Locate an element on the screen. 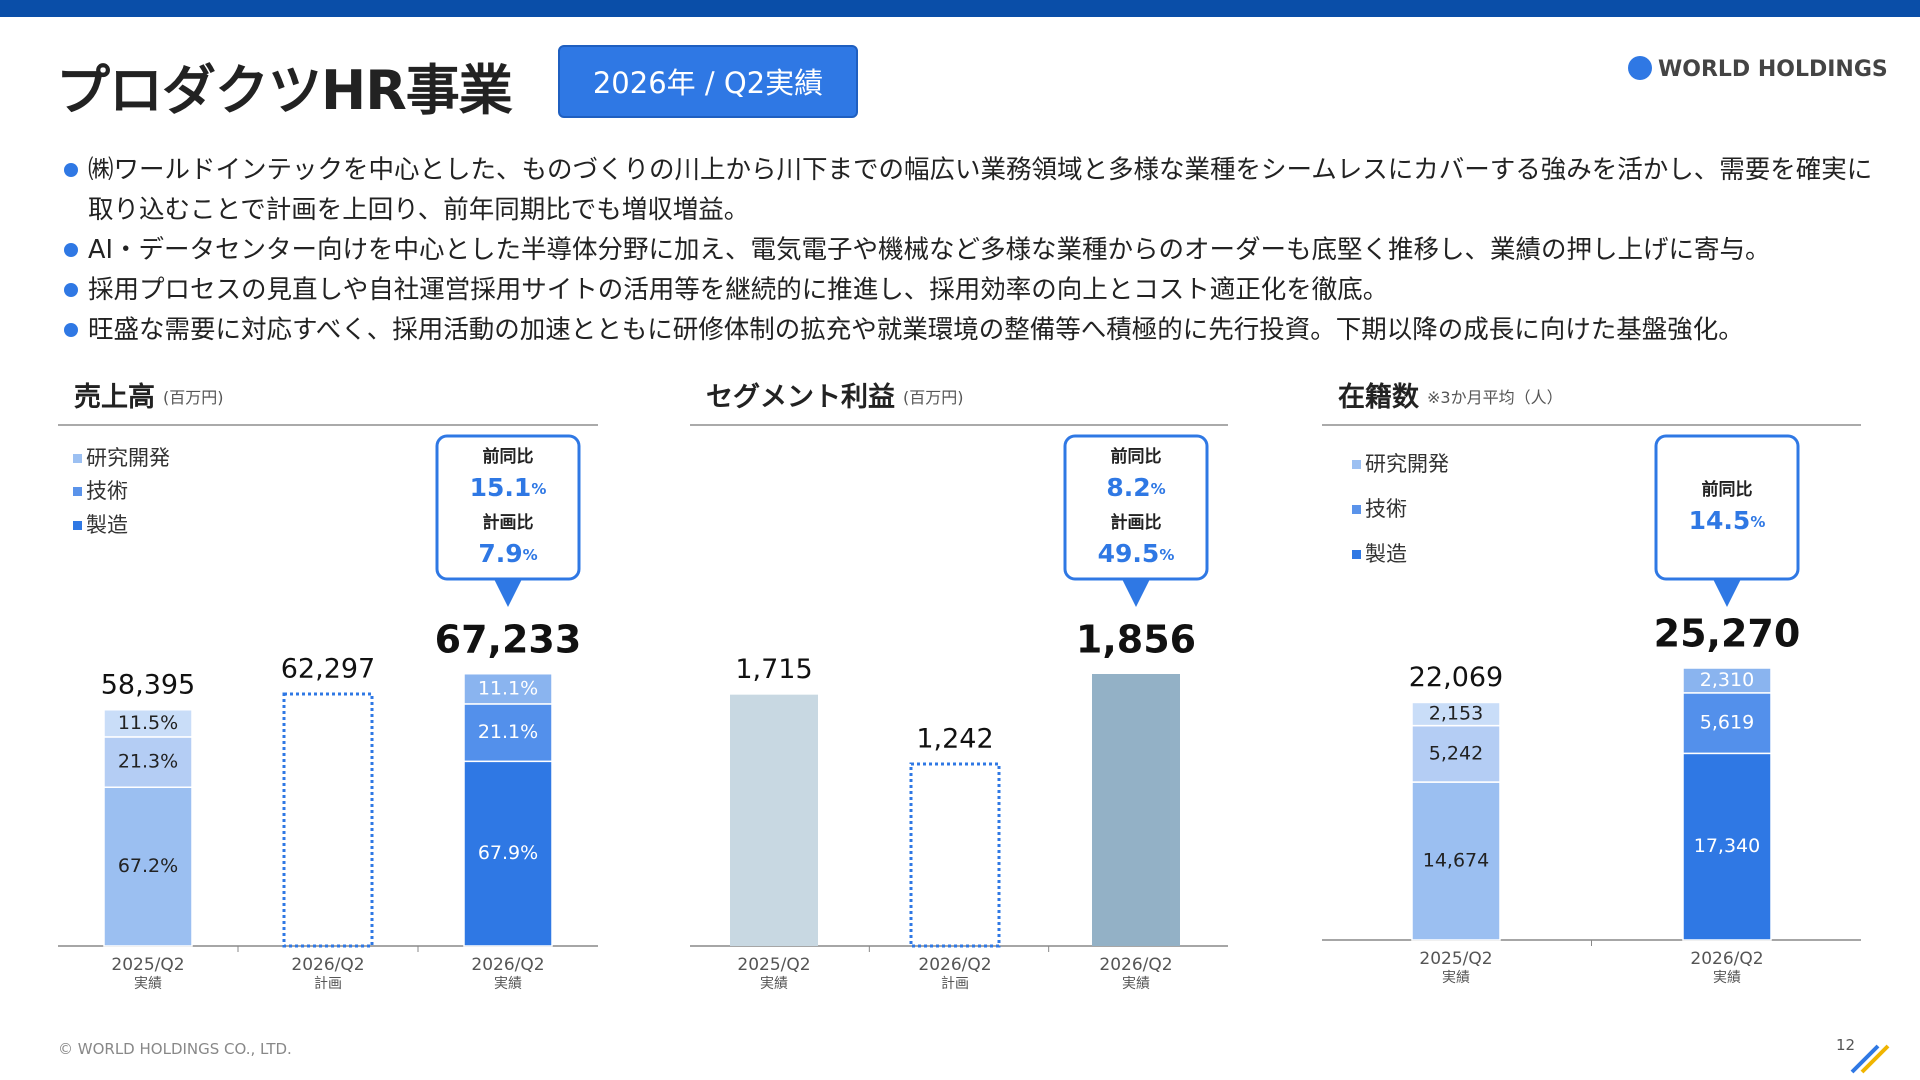 Image resolution: width=1920 pixels, height=1080 pixels. callout-number: 8.2 is located at coordinates (1128, 487).